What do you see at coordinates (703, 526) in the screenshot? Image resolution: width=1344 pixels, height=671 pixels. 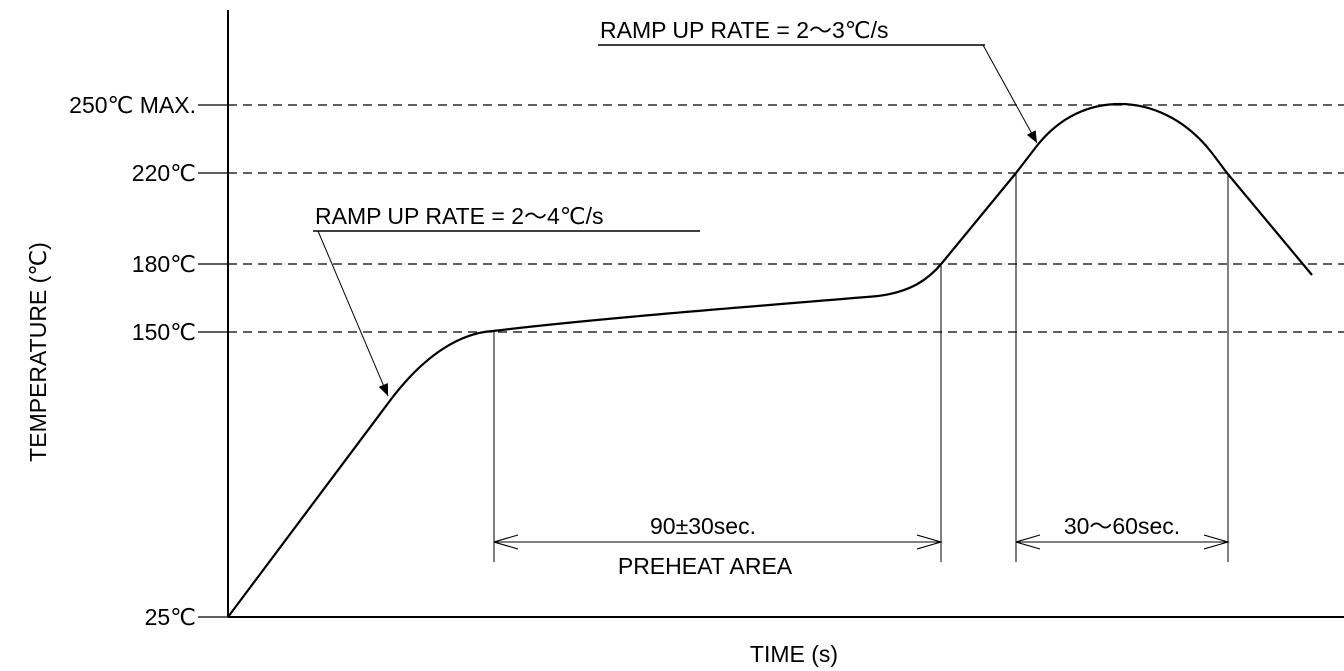 I see `preheat-duration-label: 90±30sec.` at bounding box center [703, 526].